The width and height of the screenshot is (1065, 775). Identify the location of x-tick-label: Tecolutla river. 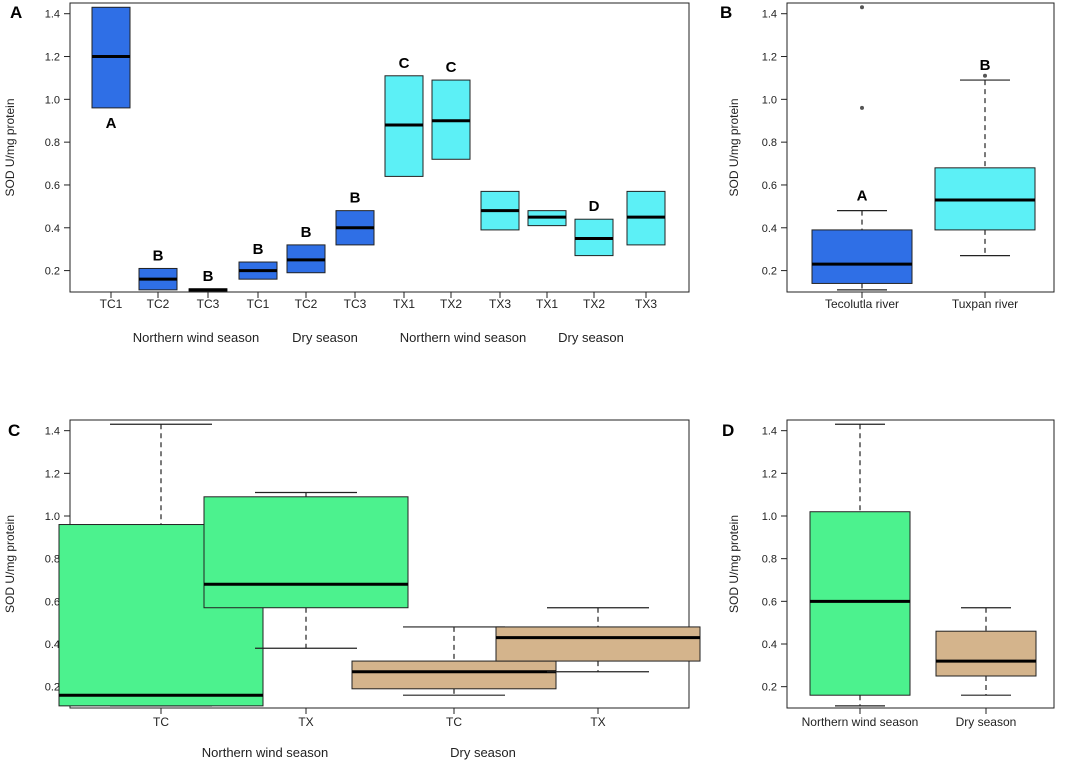
(862, 304).